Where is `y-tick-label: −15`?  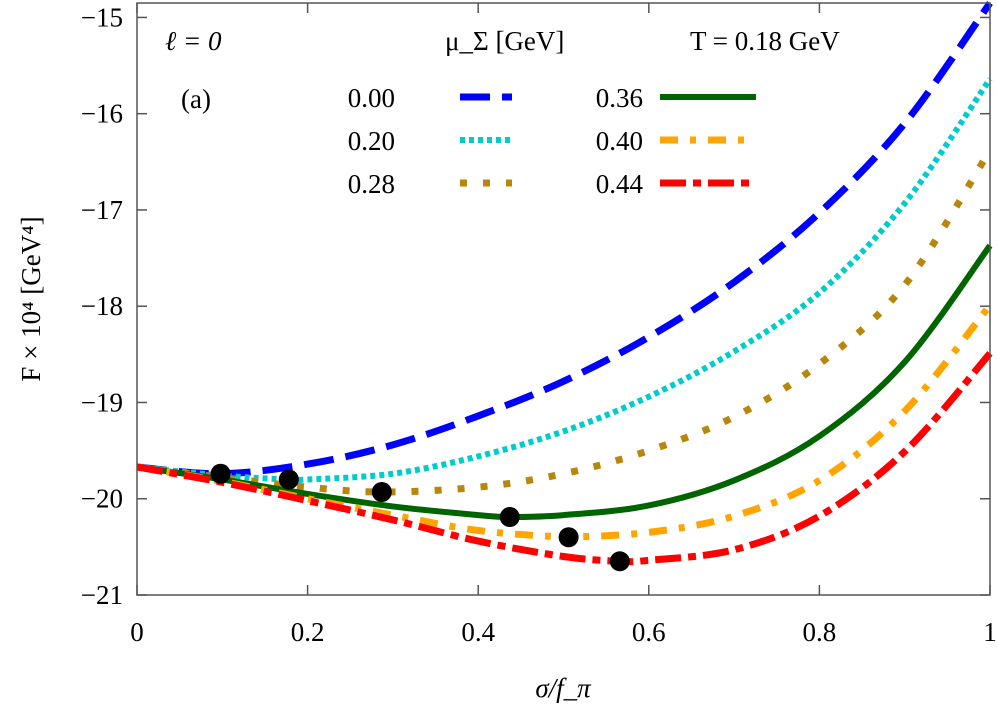
y-tick-label: −15 is located at coordinates (102, 17).